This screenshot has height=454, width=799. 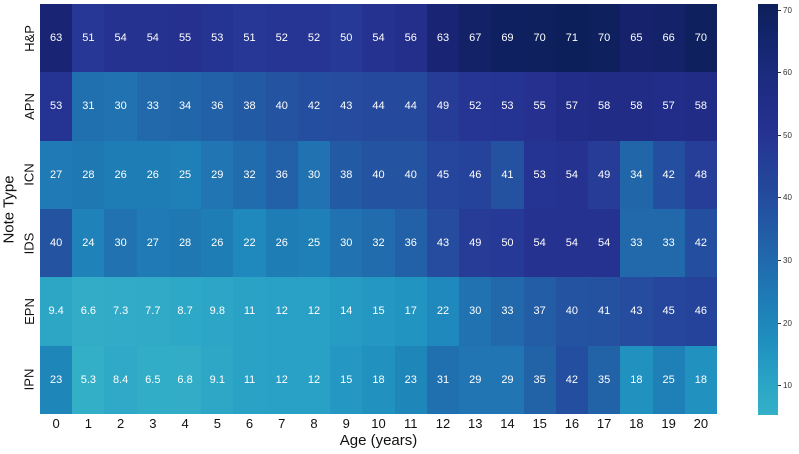 What do you see at coordinates (700, 174) in the screenshot?
I see `heatmap-cell: 48` at bounding box center [700, 174].